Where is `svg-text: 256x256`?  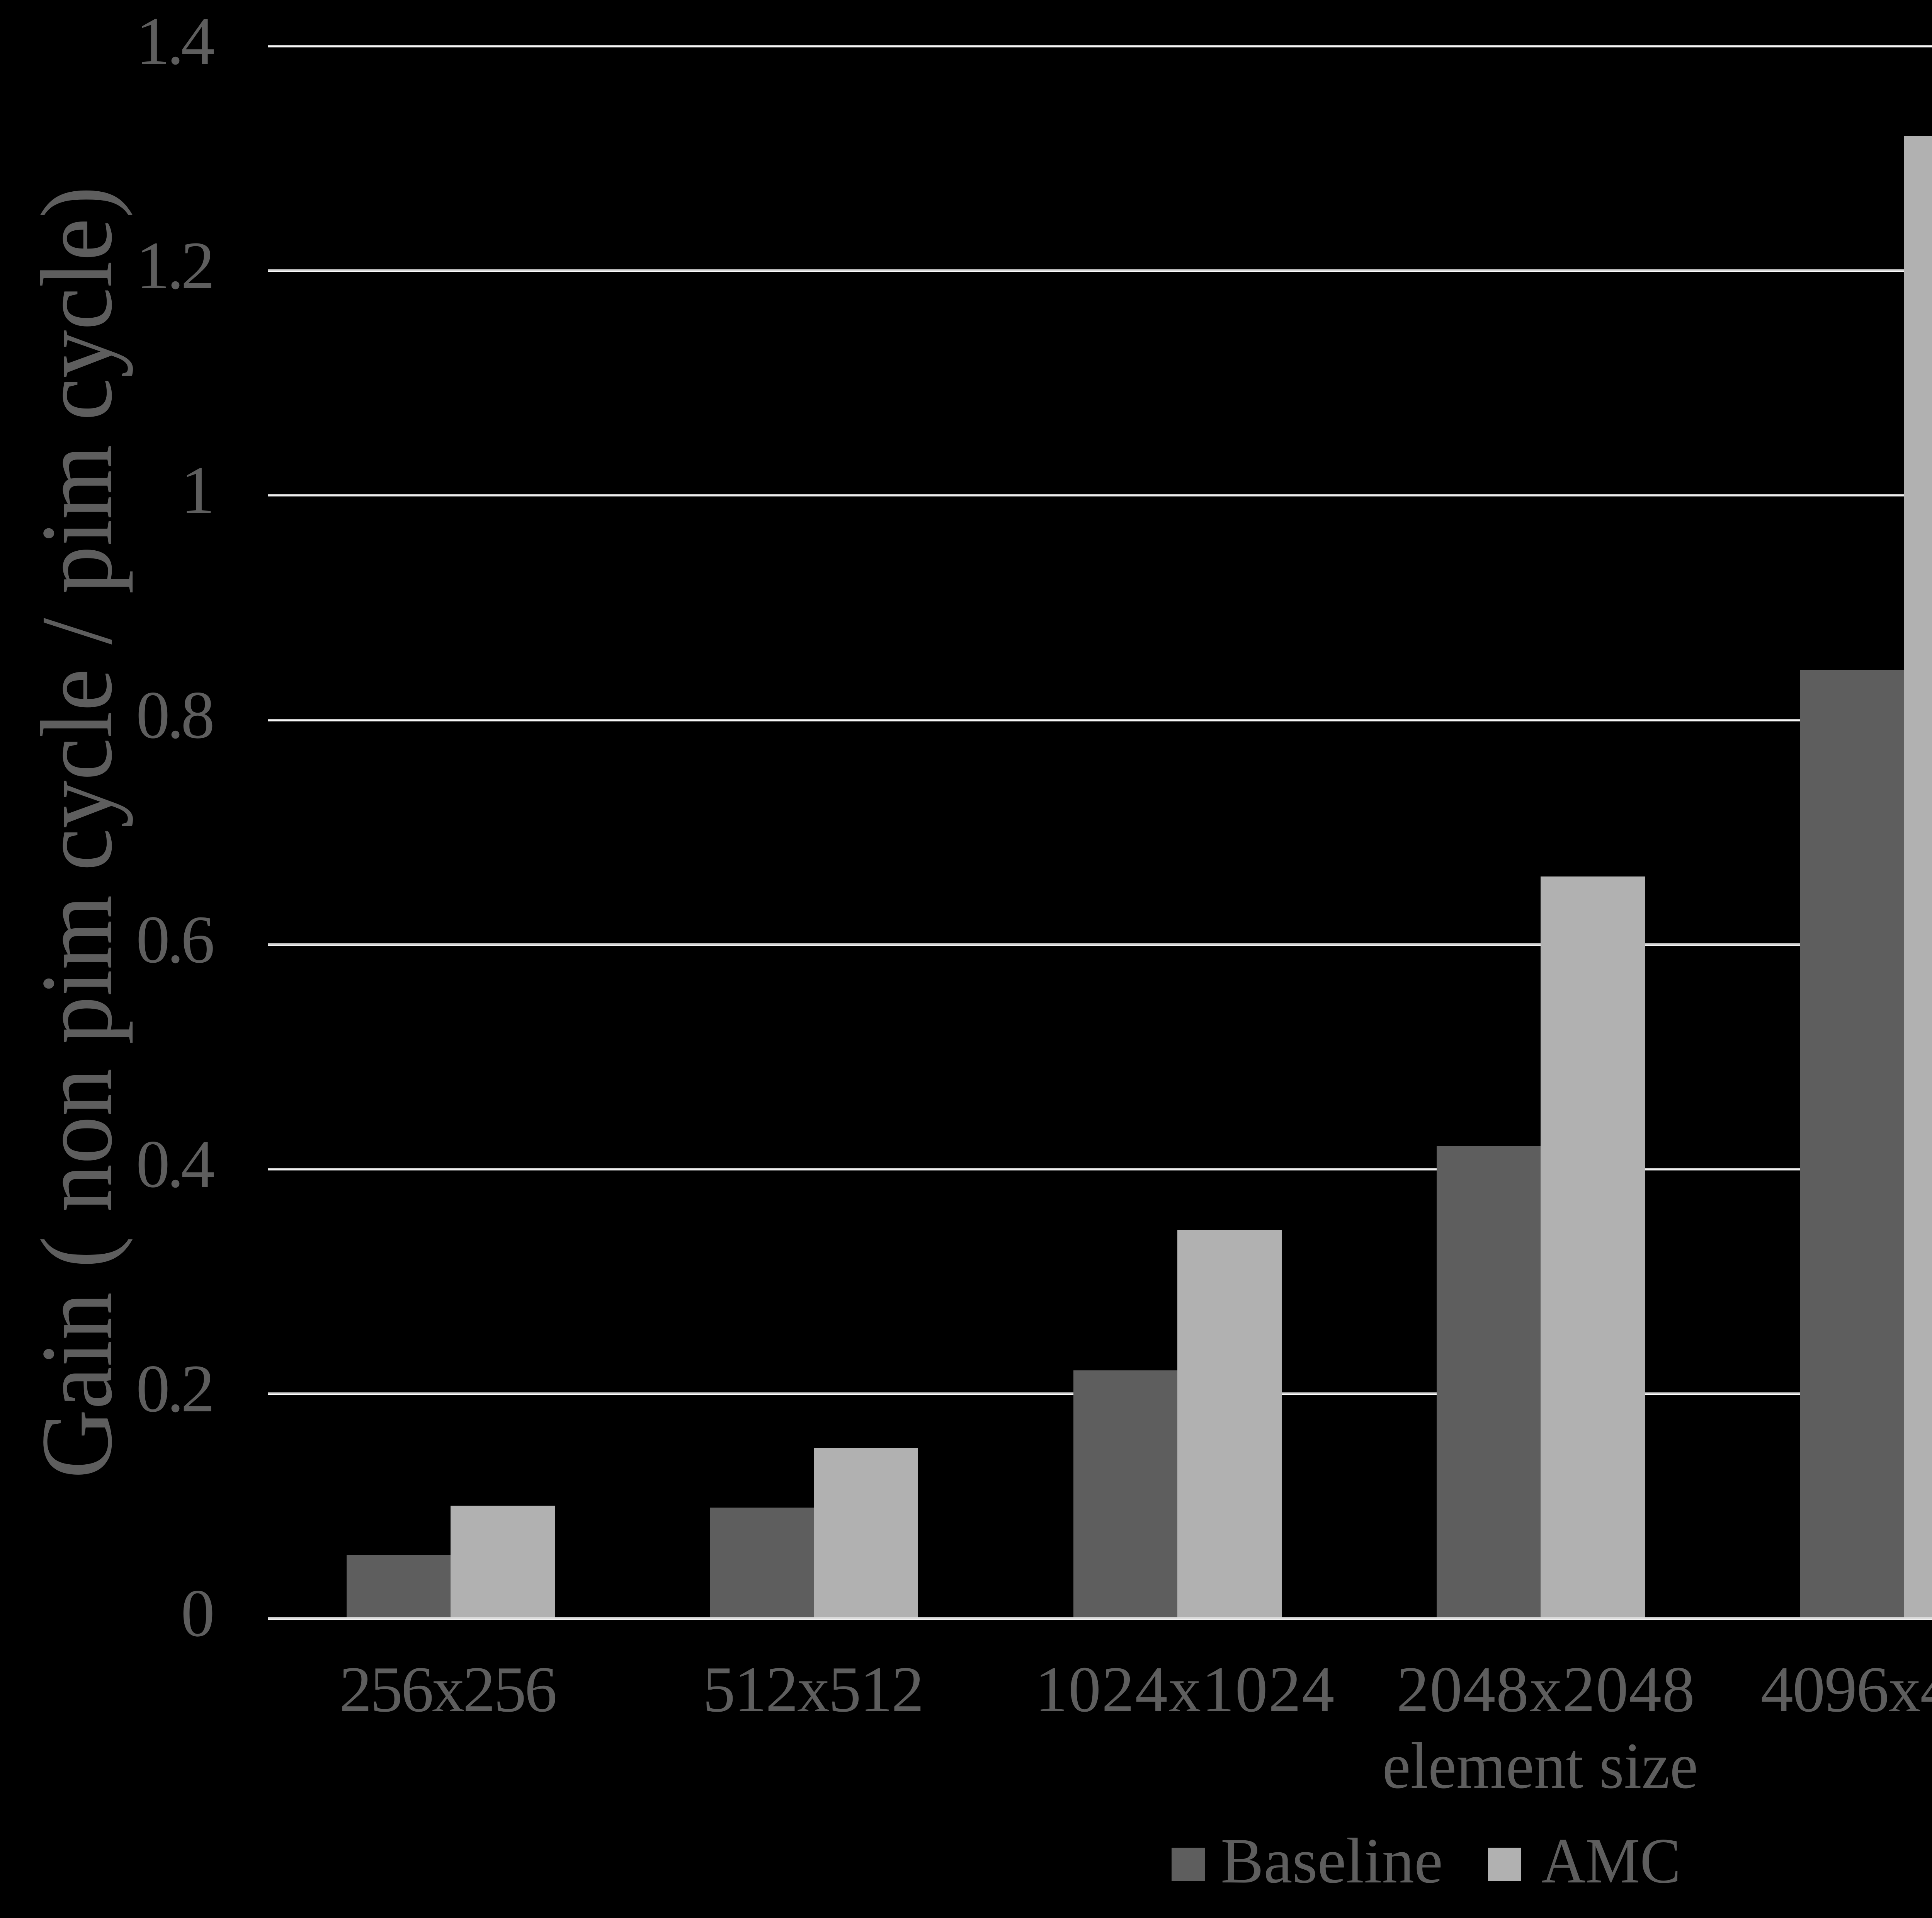 svg-text: 256x256 is located at coordinates (448, 1689).